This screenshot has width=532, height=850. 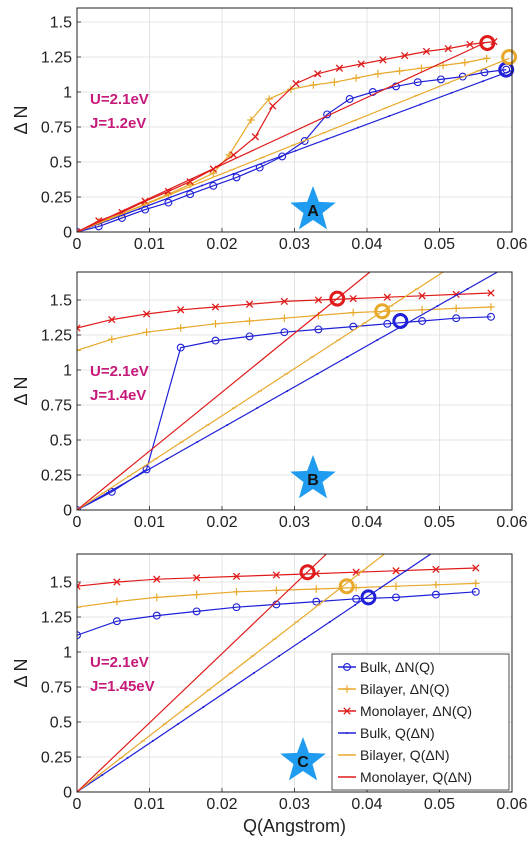 I want to click on panel-label: C, so click(x=303, y=762).